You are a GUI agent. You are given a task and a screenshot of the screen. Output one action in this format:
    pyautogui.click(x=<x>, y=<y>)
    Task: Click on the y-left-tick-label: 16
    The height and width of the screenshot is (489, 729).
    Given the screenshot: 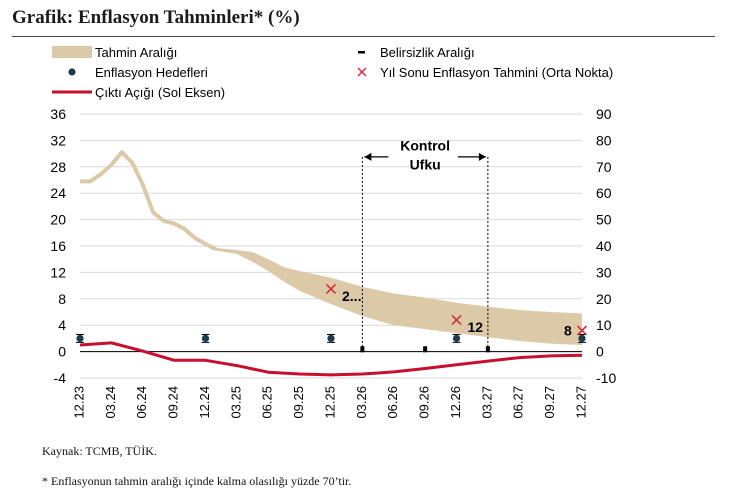 What is the action you would take?
    pyautogui.click(x=58, y=246)
    